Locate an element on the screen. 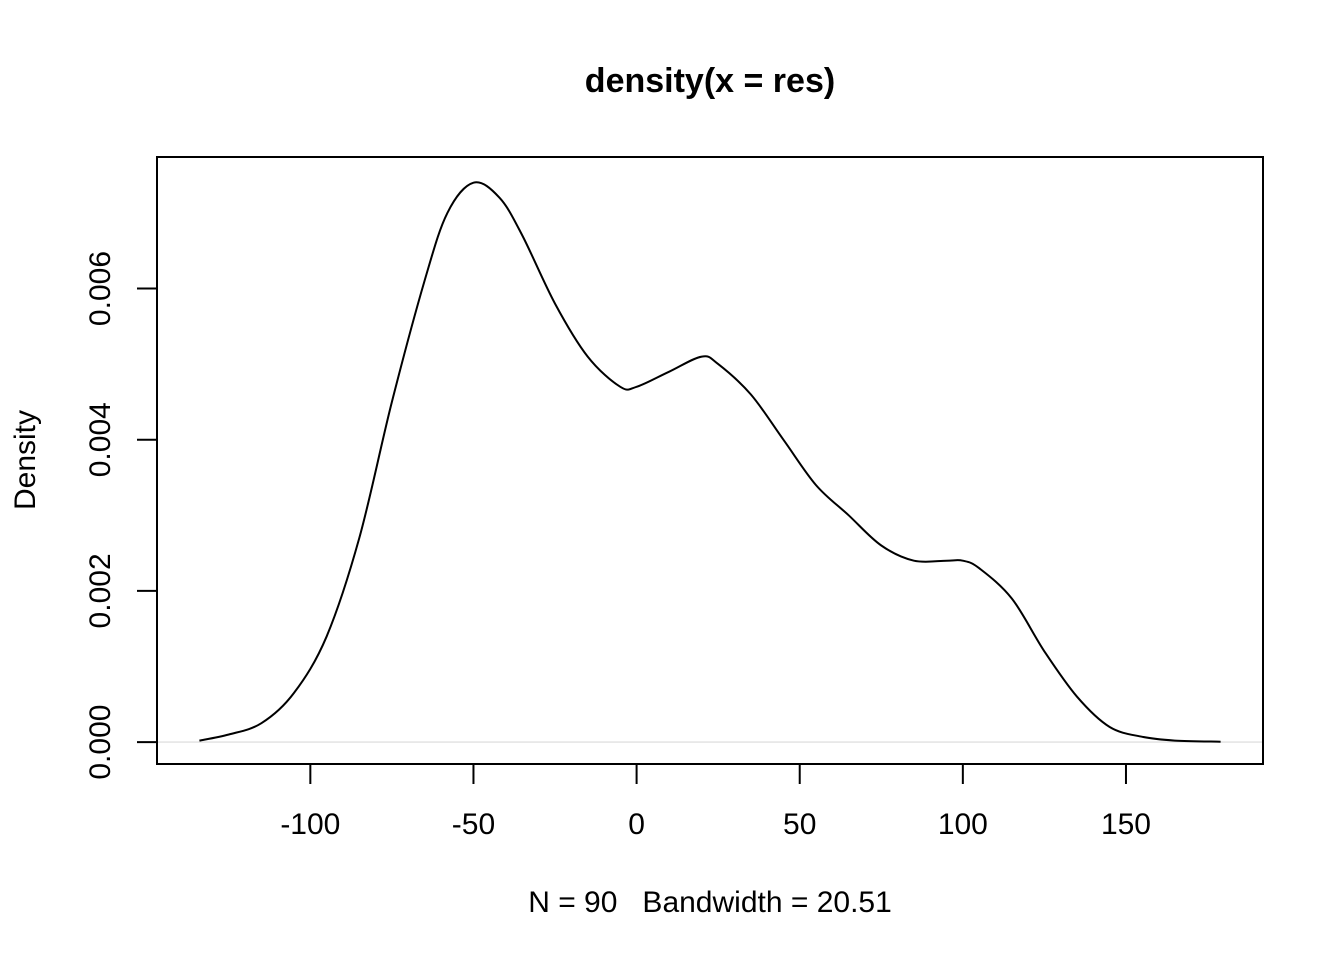 This screenshot has width=1344, height=960. x-tick-label: 150 is located at coordinates (1126, 824).